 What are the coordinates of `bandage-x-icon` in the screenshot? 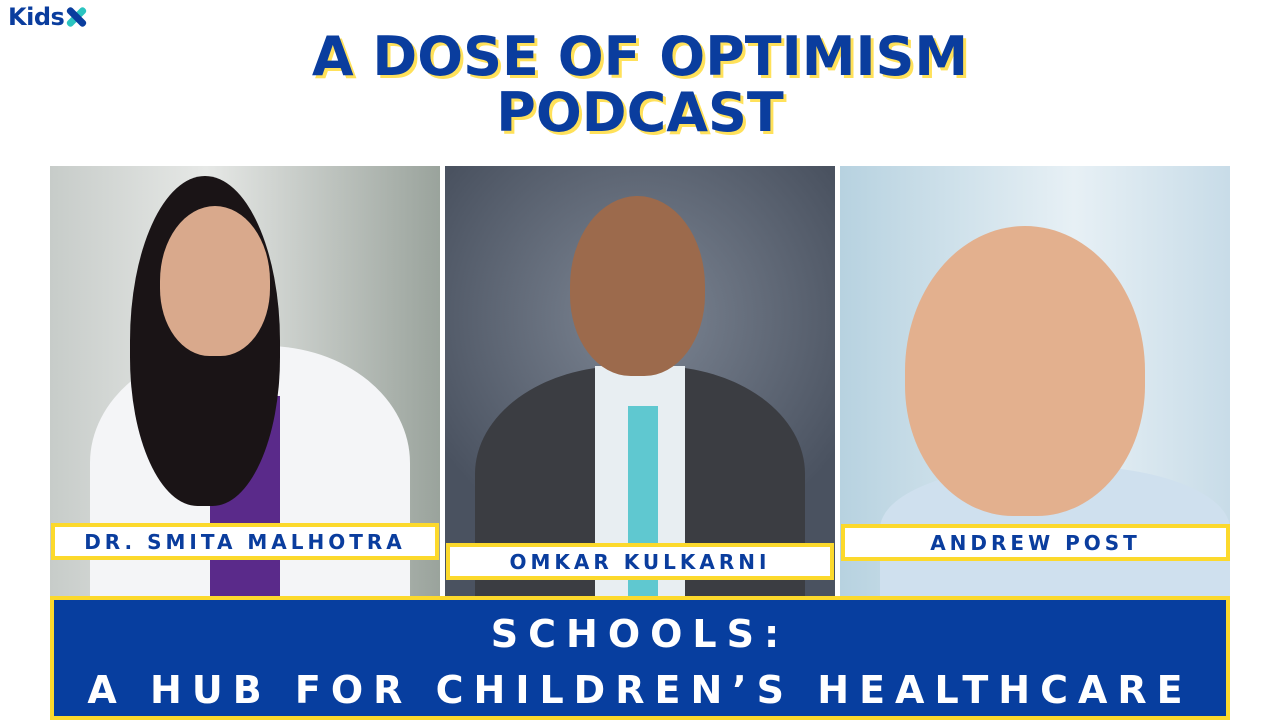 It's located at (76, 17).